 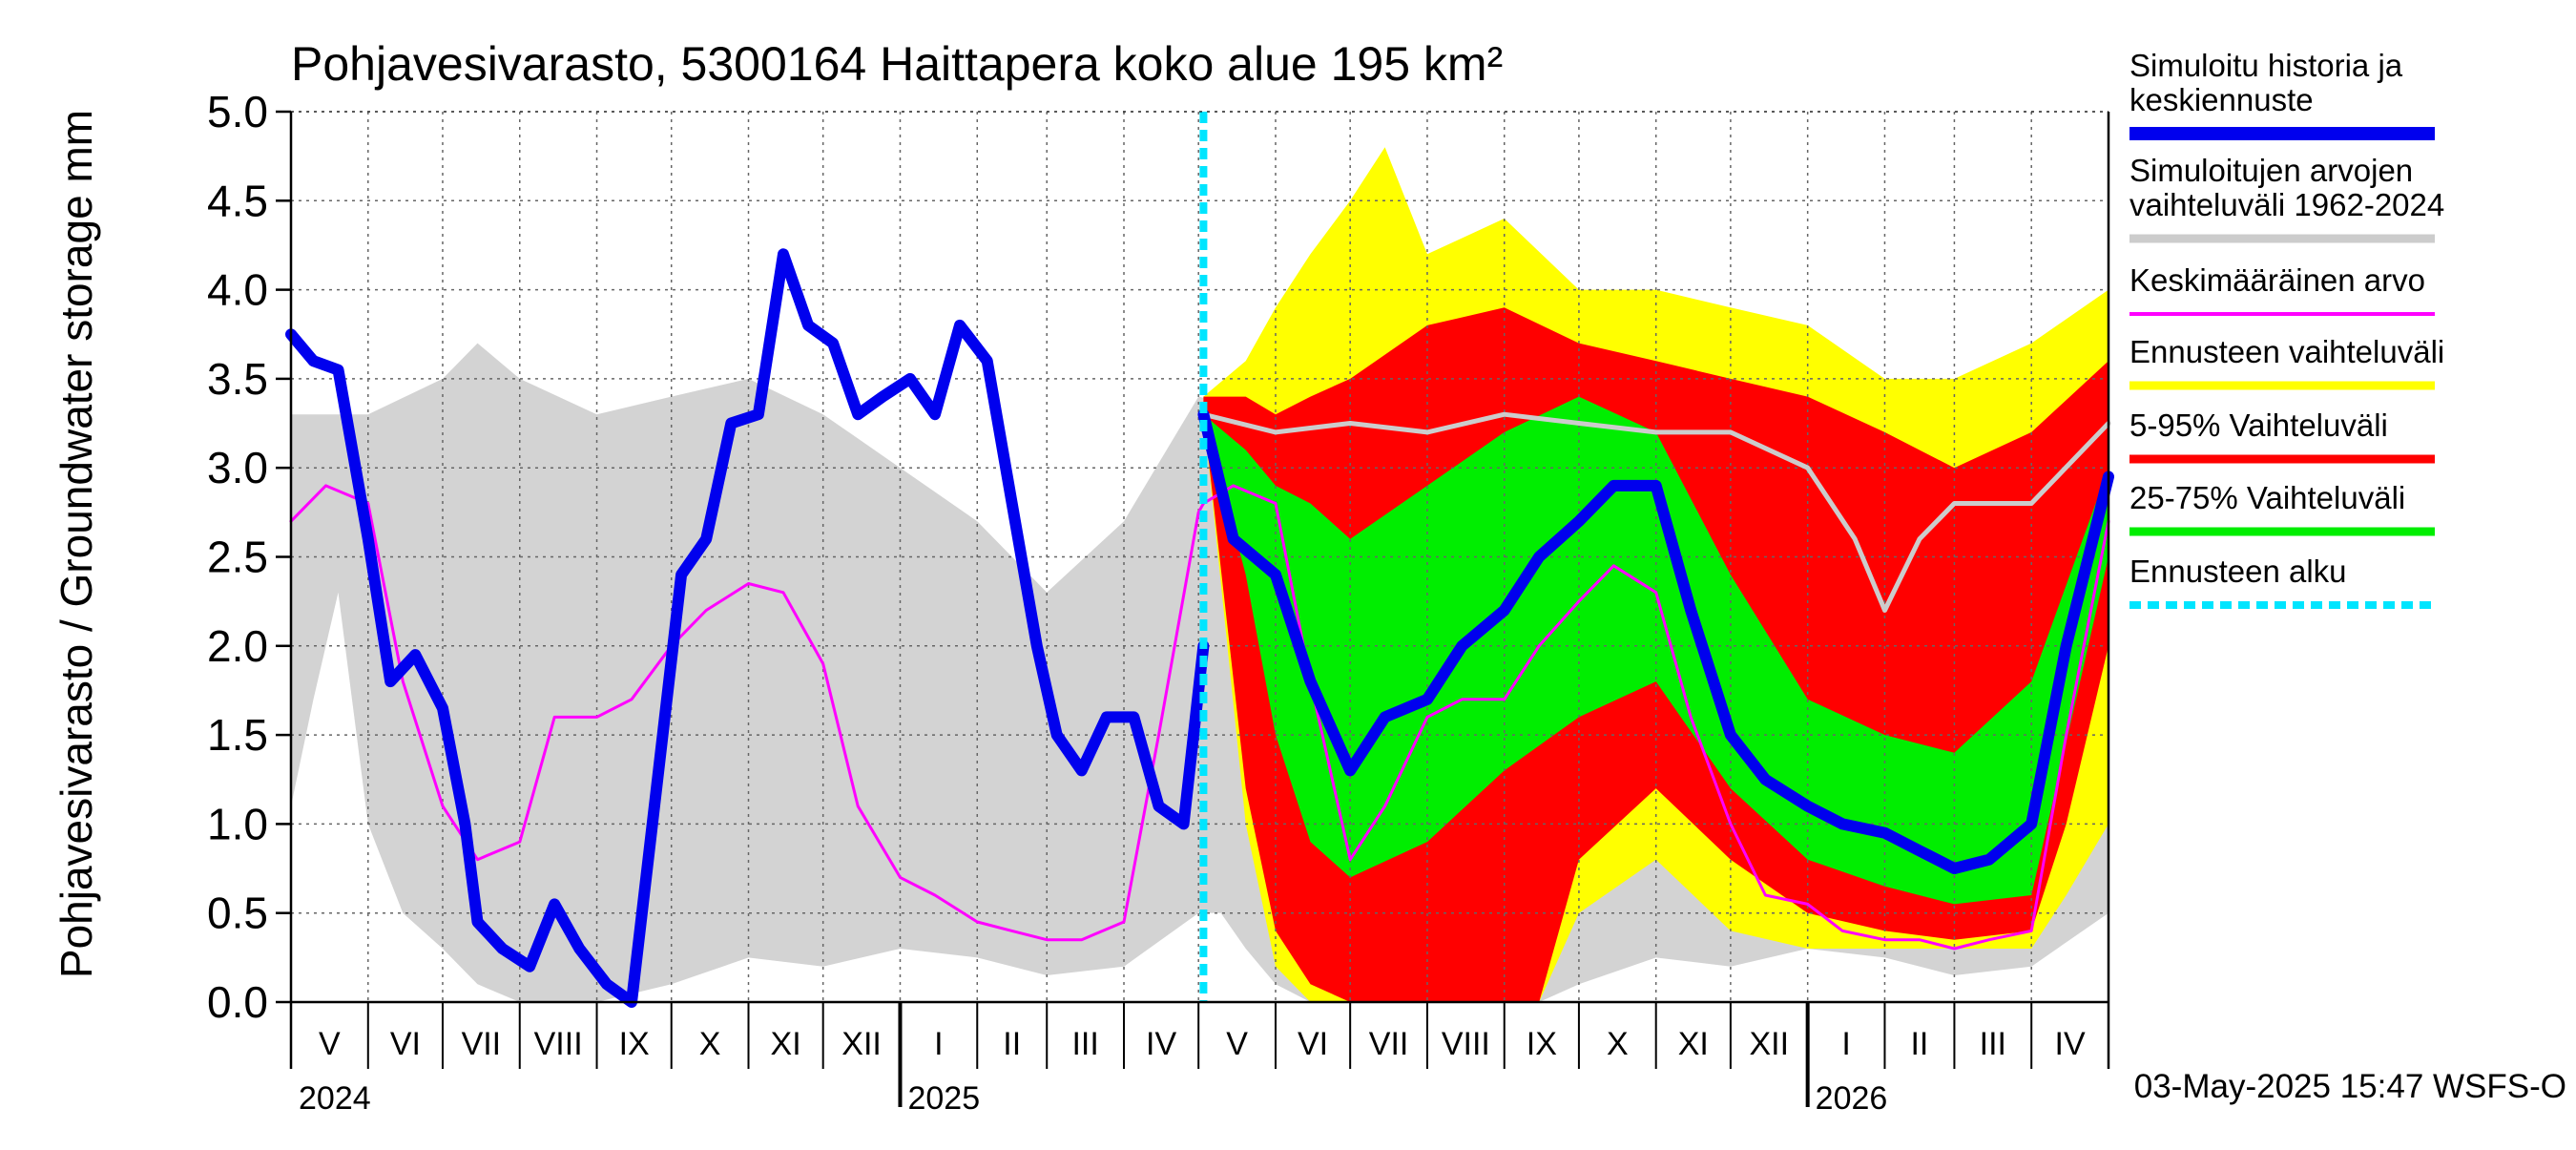 What do you see at coordinates (237, 379) in the screenshot?
I see `y-tick-label: 3.5` at bounding box center [237, 379].